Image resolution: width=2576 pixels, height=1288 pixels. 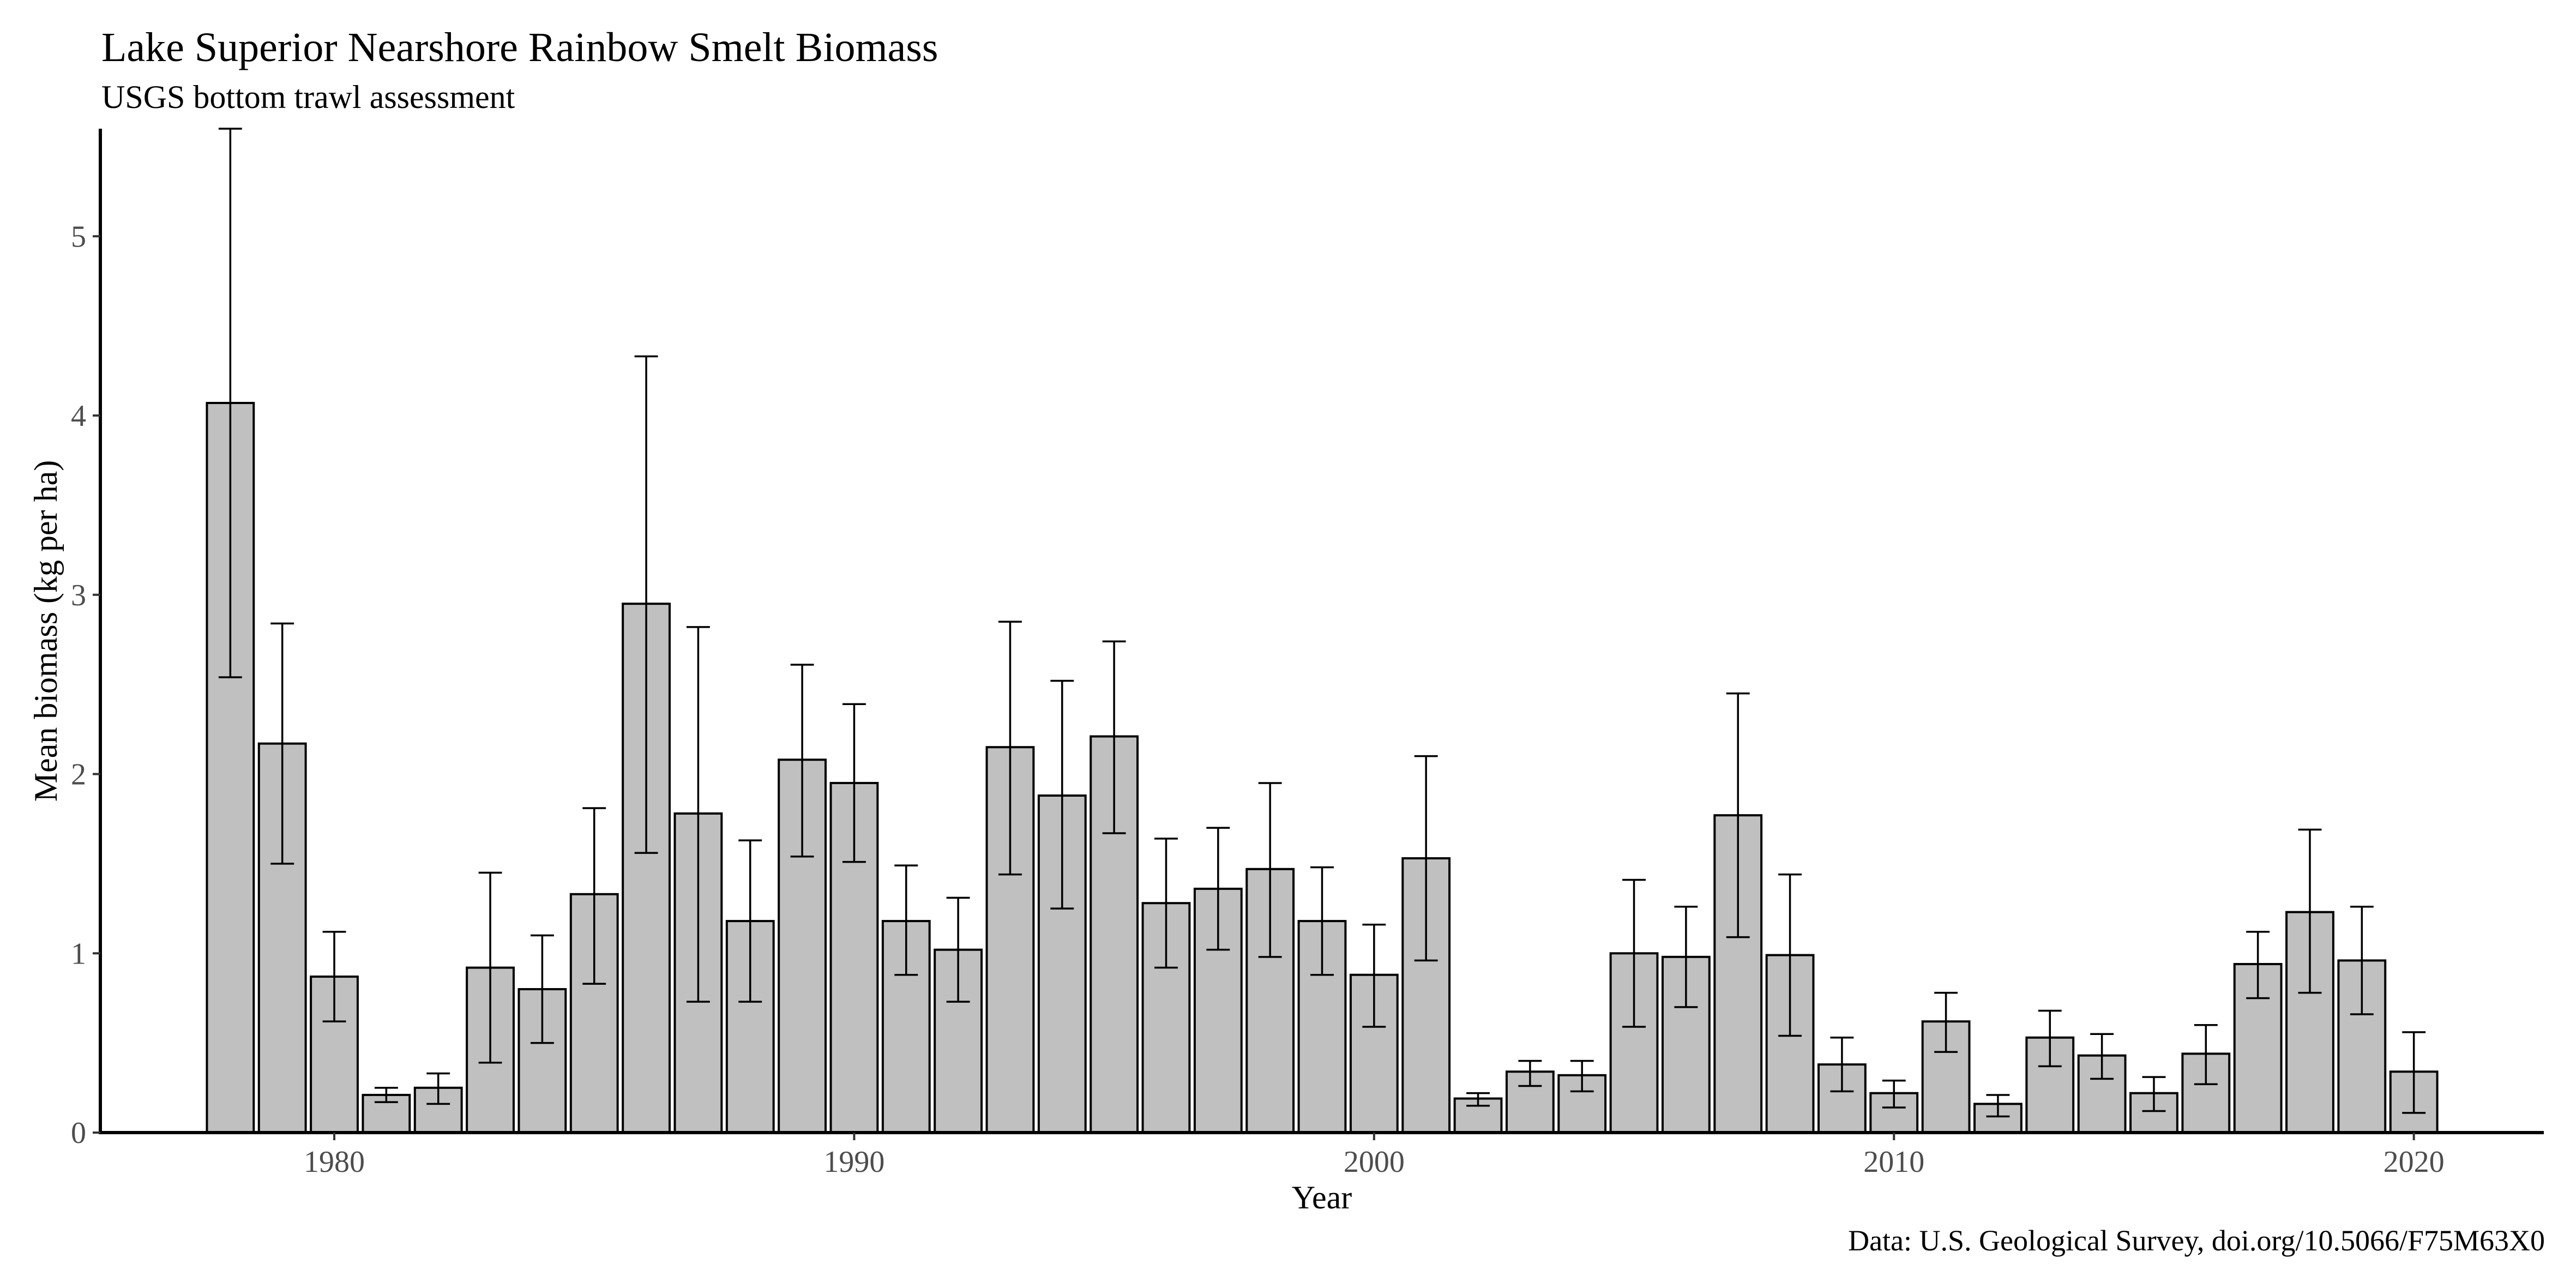 What do you see at coordinates (386, 1113) in the screenshot?
I see `bar-1981` at bounding box center [386, 1113].